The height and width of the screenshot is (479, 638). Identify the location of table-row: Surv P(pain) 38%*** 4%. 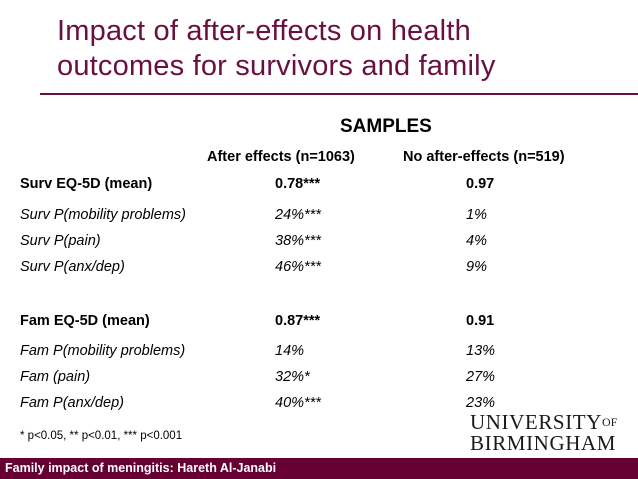
(319, 243).